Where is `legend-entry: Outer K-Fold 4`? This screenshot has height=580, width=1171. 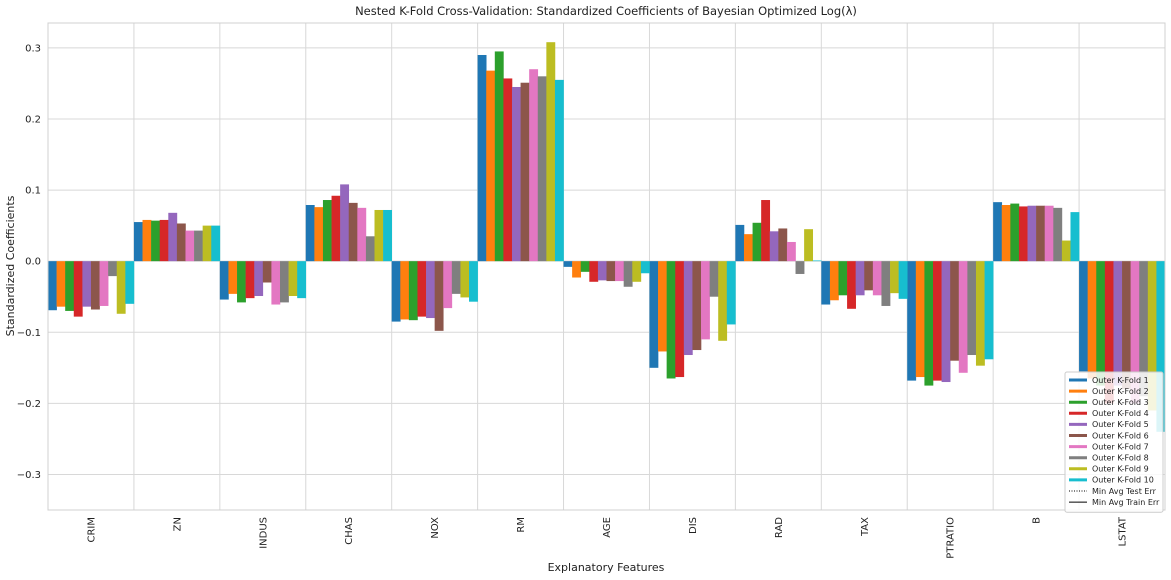 legend-entry: Outer K-Fold 4 is located at coordinates (1120, 413).